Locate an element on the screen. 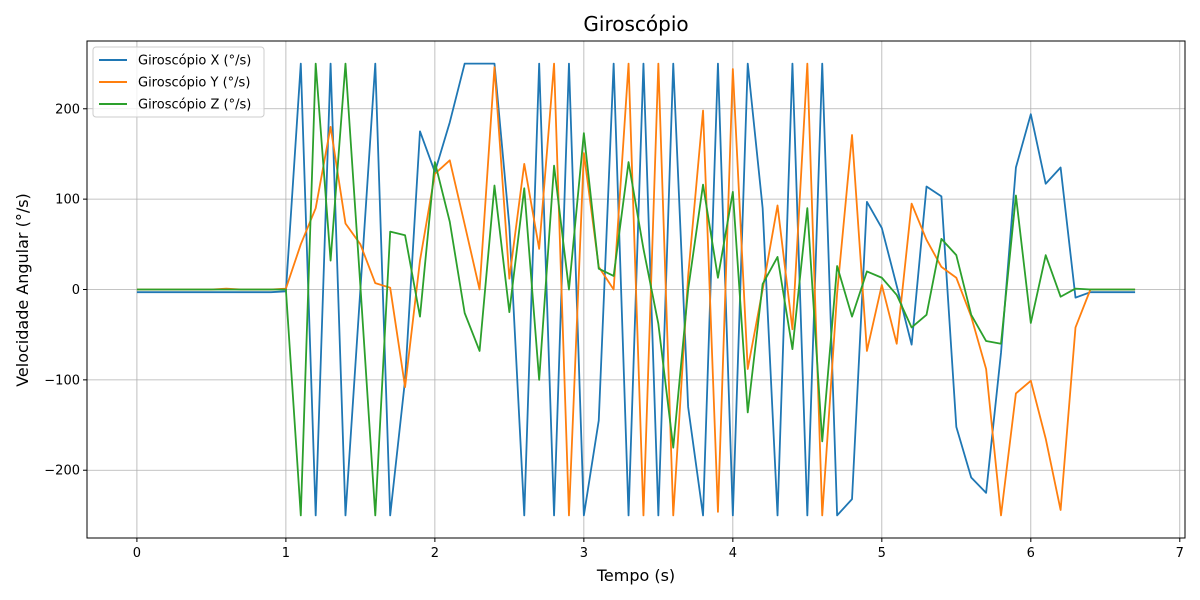  legend-label-girosc-pio-y-s: Giroscópio Y (°/s) is located at coordinates (194, 83).